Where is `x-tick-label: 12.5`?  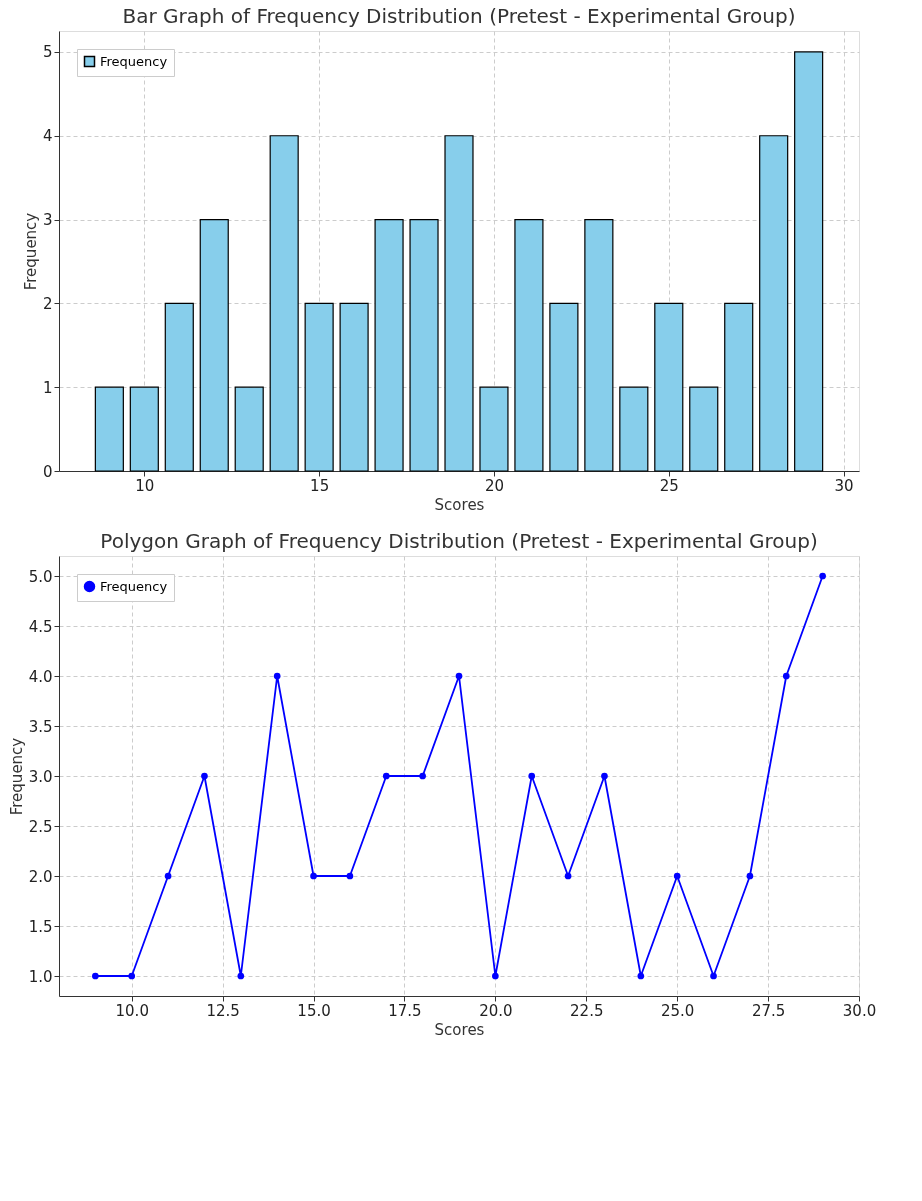 x-tick-label: 12.5 is located at coordinates (223, 1010).